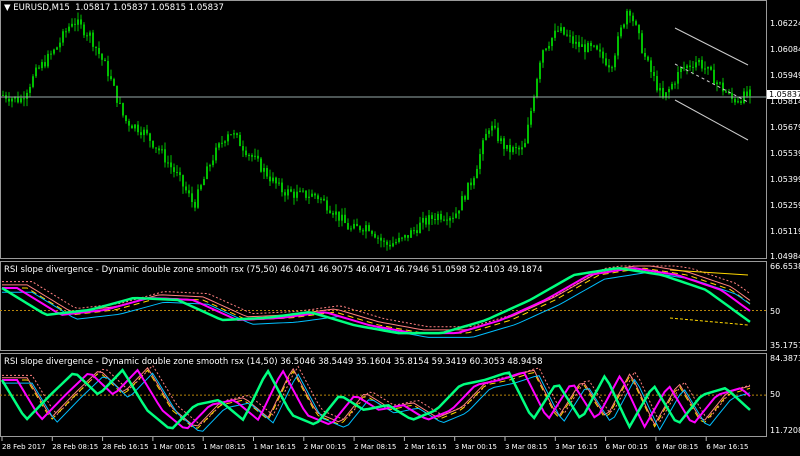 This screenshot has height=456, width=800. What do you see at coordinates (24, 447) in the screenshot?
I see `time-label: 28 Feb 2017` at bounding box center [24, 447].